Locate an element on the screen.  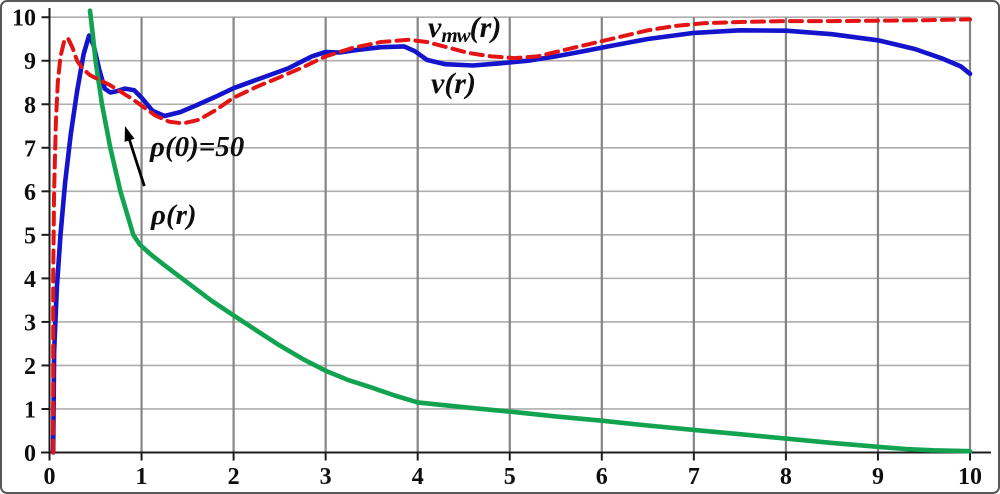
x-tick-label: 2 is located at coordinates (234, 477).